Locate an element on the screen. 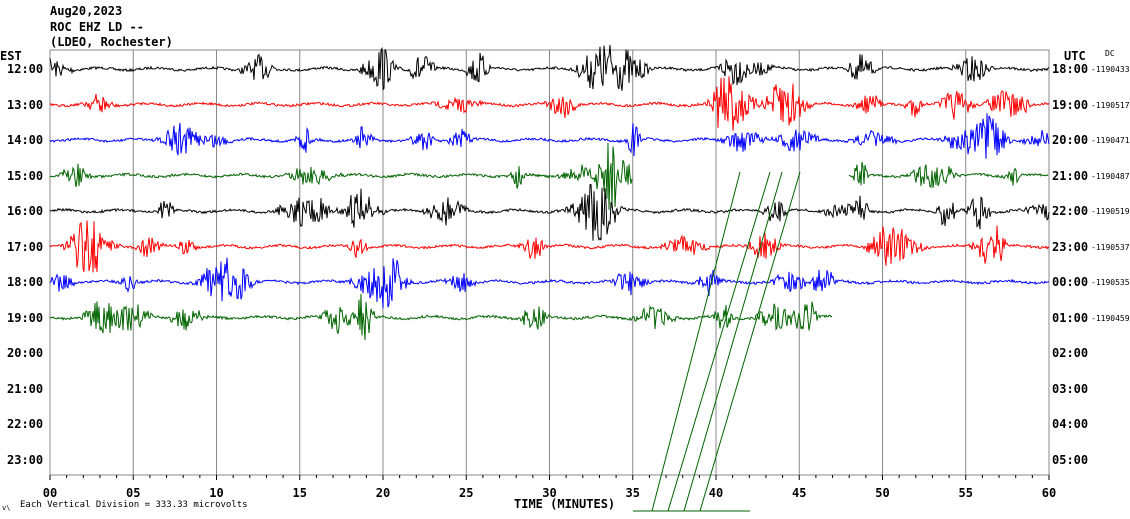  network-title: (LDEO, Rochester) is located at coordinates (111, 42).